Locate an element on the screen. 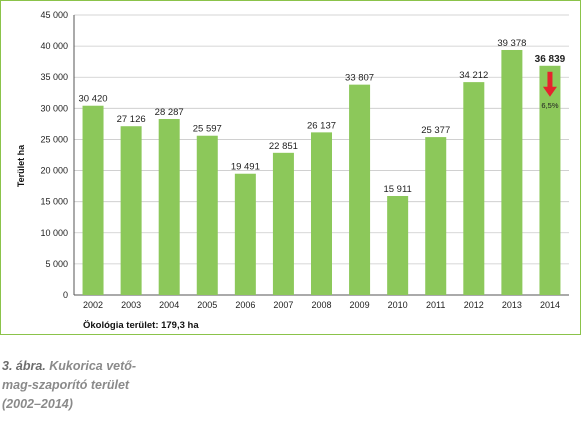 The height and width of the screenshot is (422, 583). data-label-2009: 33 807 is located at coordinates (359, 78).